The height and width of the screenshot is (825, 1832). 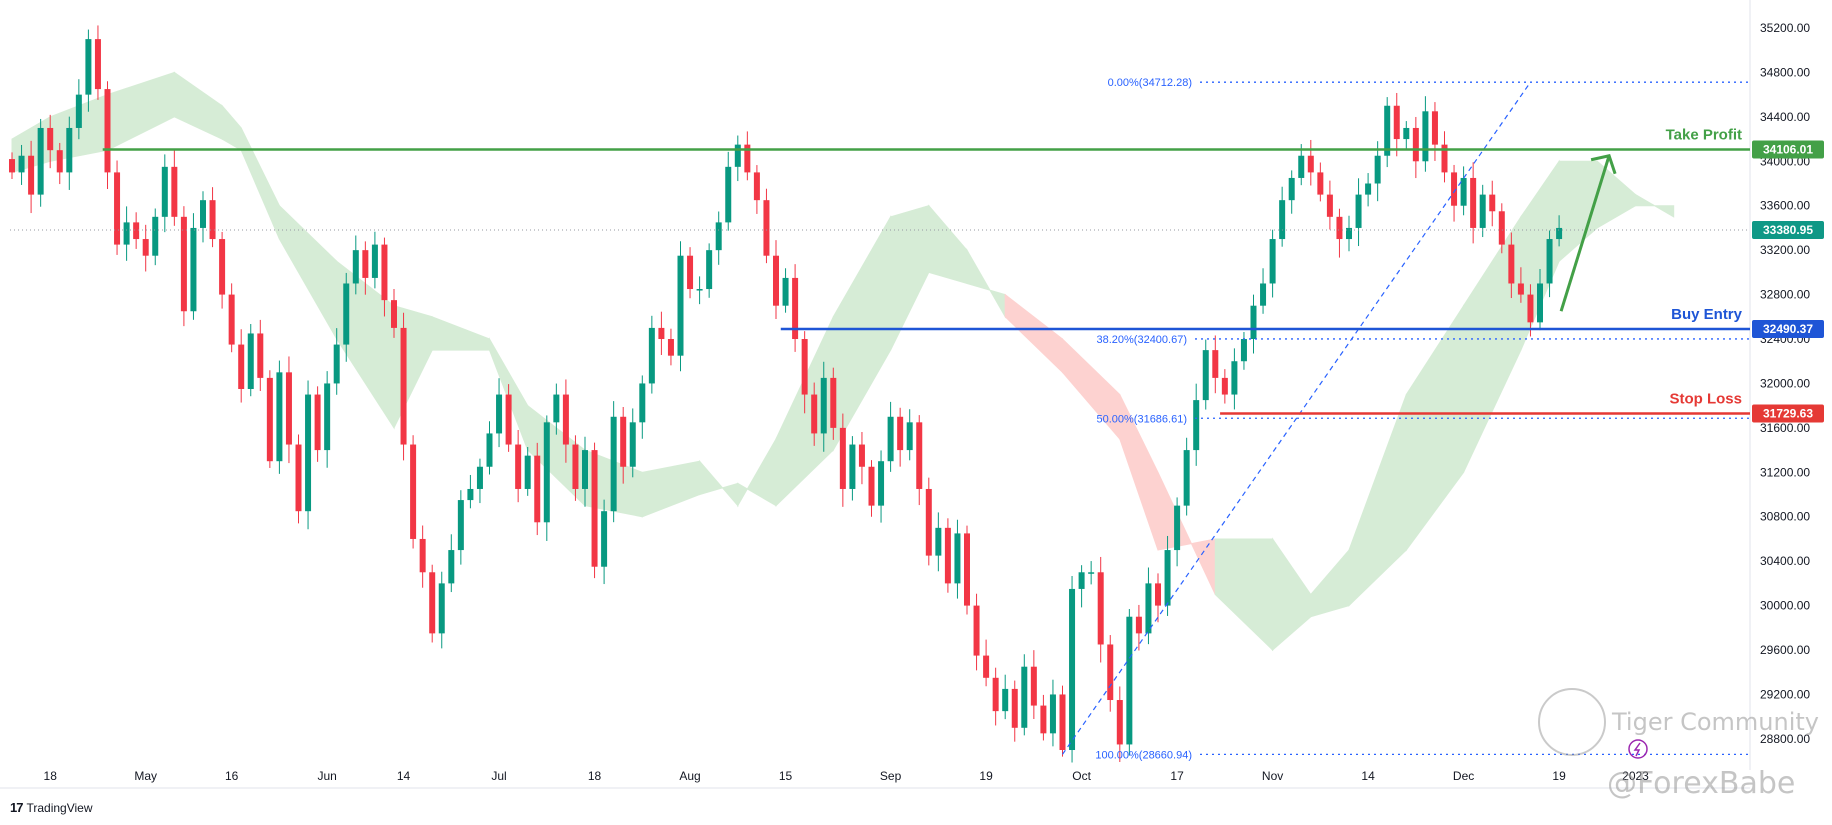 I want to click on watermark-community: Tiger Community, so click(x=1715, y=722).